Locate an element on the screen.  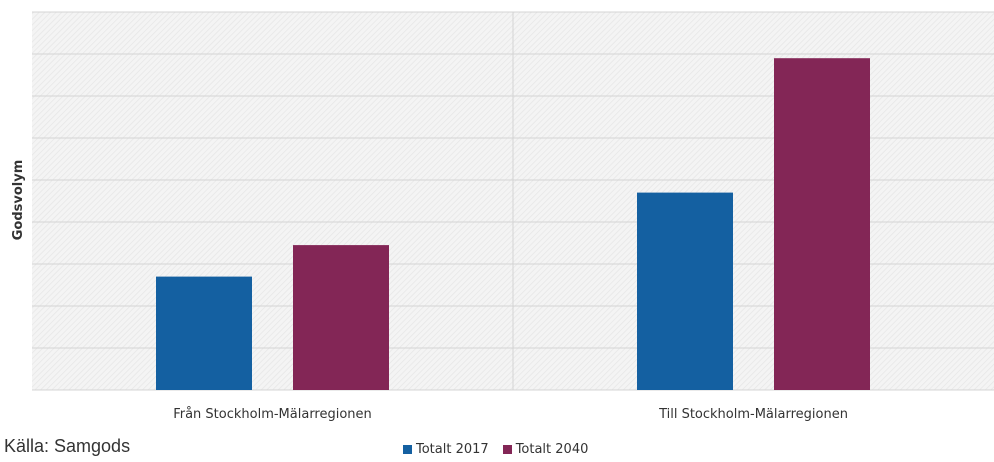
legend-item-2040: Totalt 2040 is located at coordinates (545, 449).